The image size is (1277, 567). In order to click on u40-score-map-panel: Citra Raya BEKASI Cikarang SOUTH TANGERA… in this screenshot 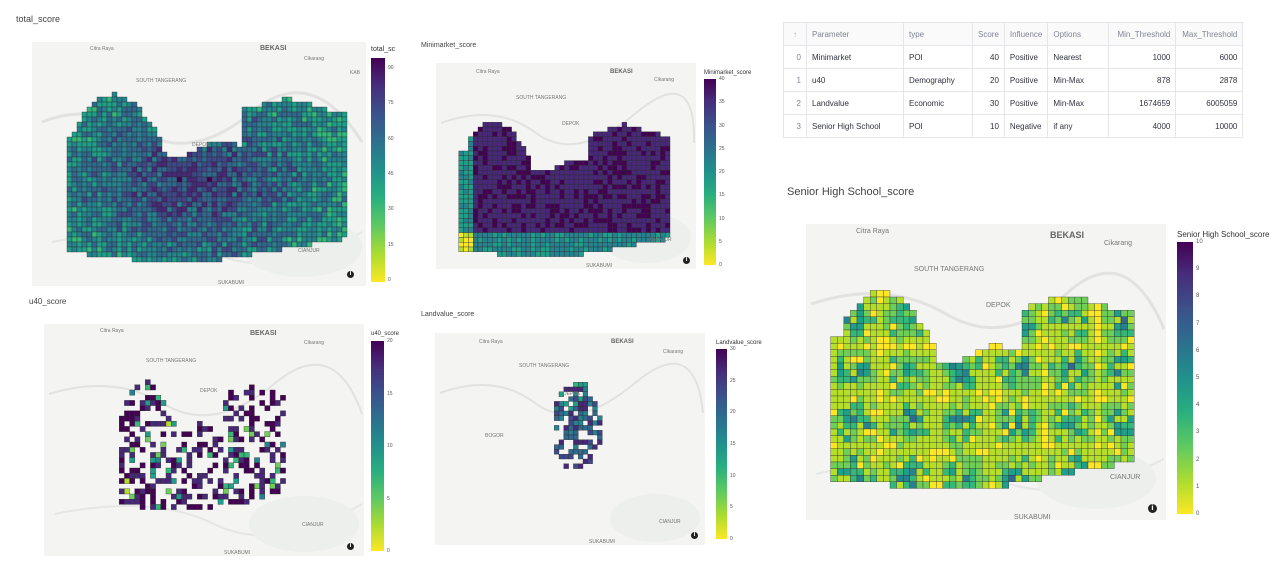, I will do `click(204, 440)`.